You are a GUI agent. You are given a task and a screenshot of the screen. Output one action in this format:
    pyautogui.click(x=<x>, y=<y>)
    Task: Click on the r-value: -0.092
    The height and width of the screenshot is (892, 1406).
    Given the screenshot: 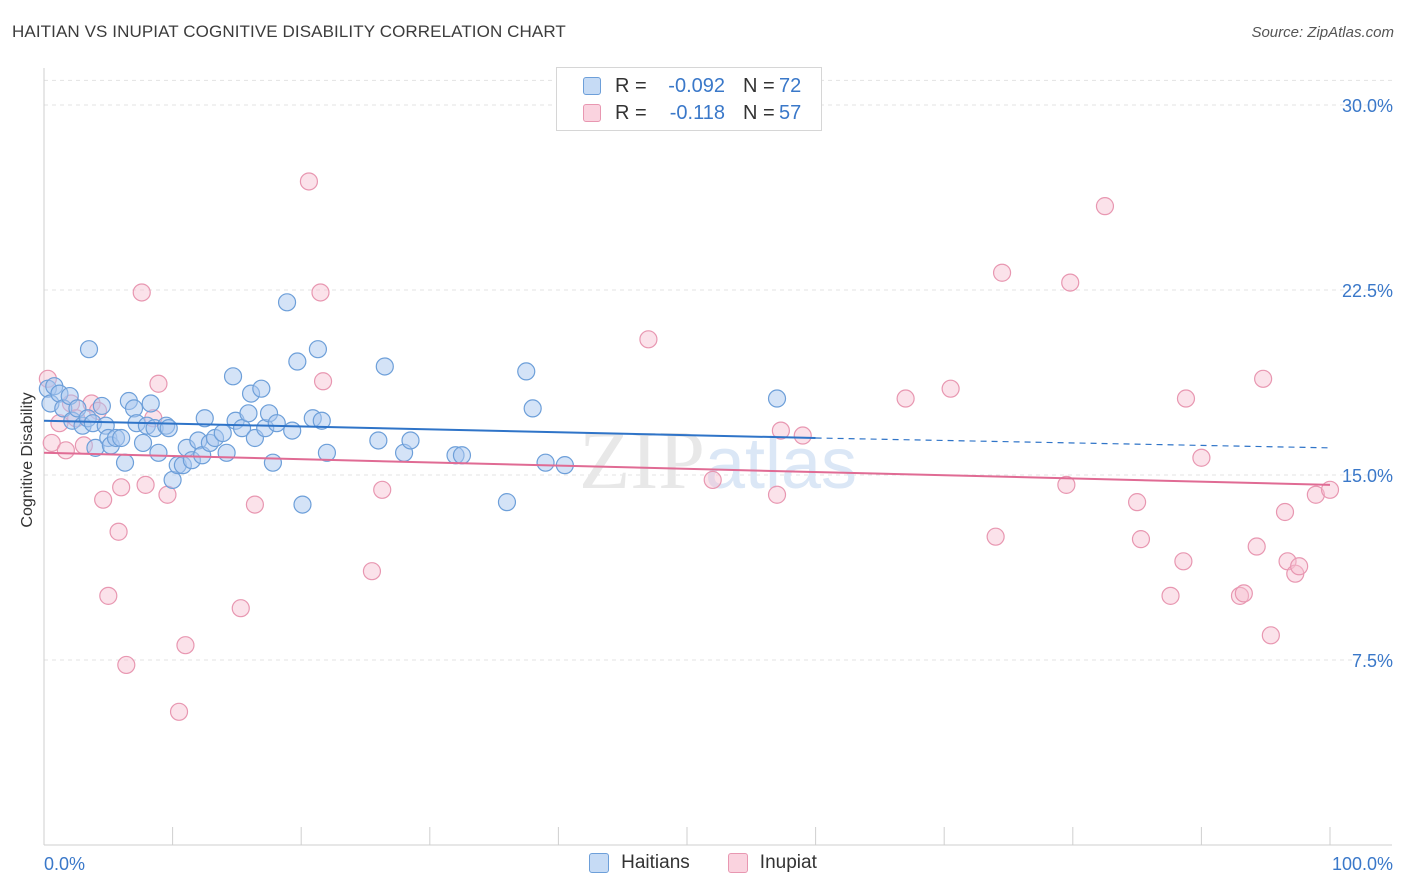 What is the action you would take?
    pyautogui.click(x=696, y=85)
    